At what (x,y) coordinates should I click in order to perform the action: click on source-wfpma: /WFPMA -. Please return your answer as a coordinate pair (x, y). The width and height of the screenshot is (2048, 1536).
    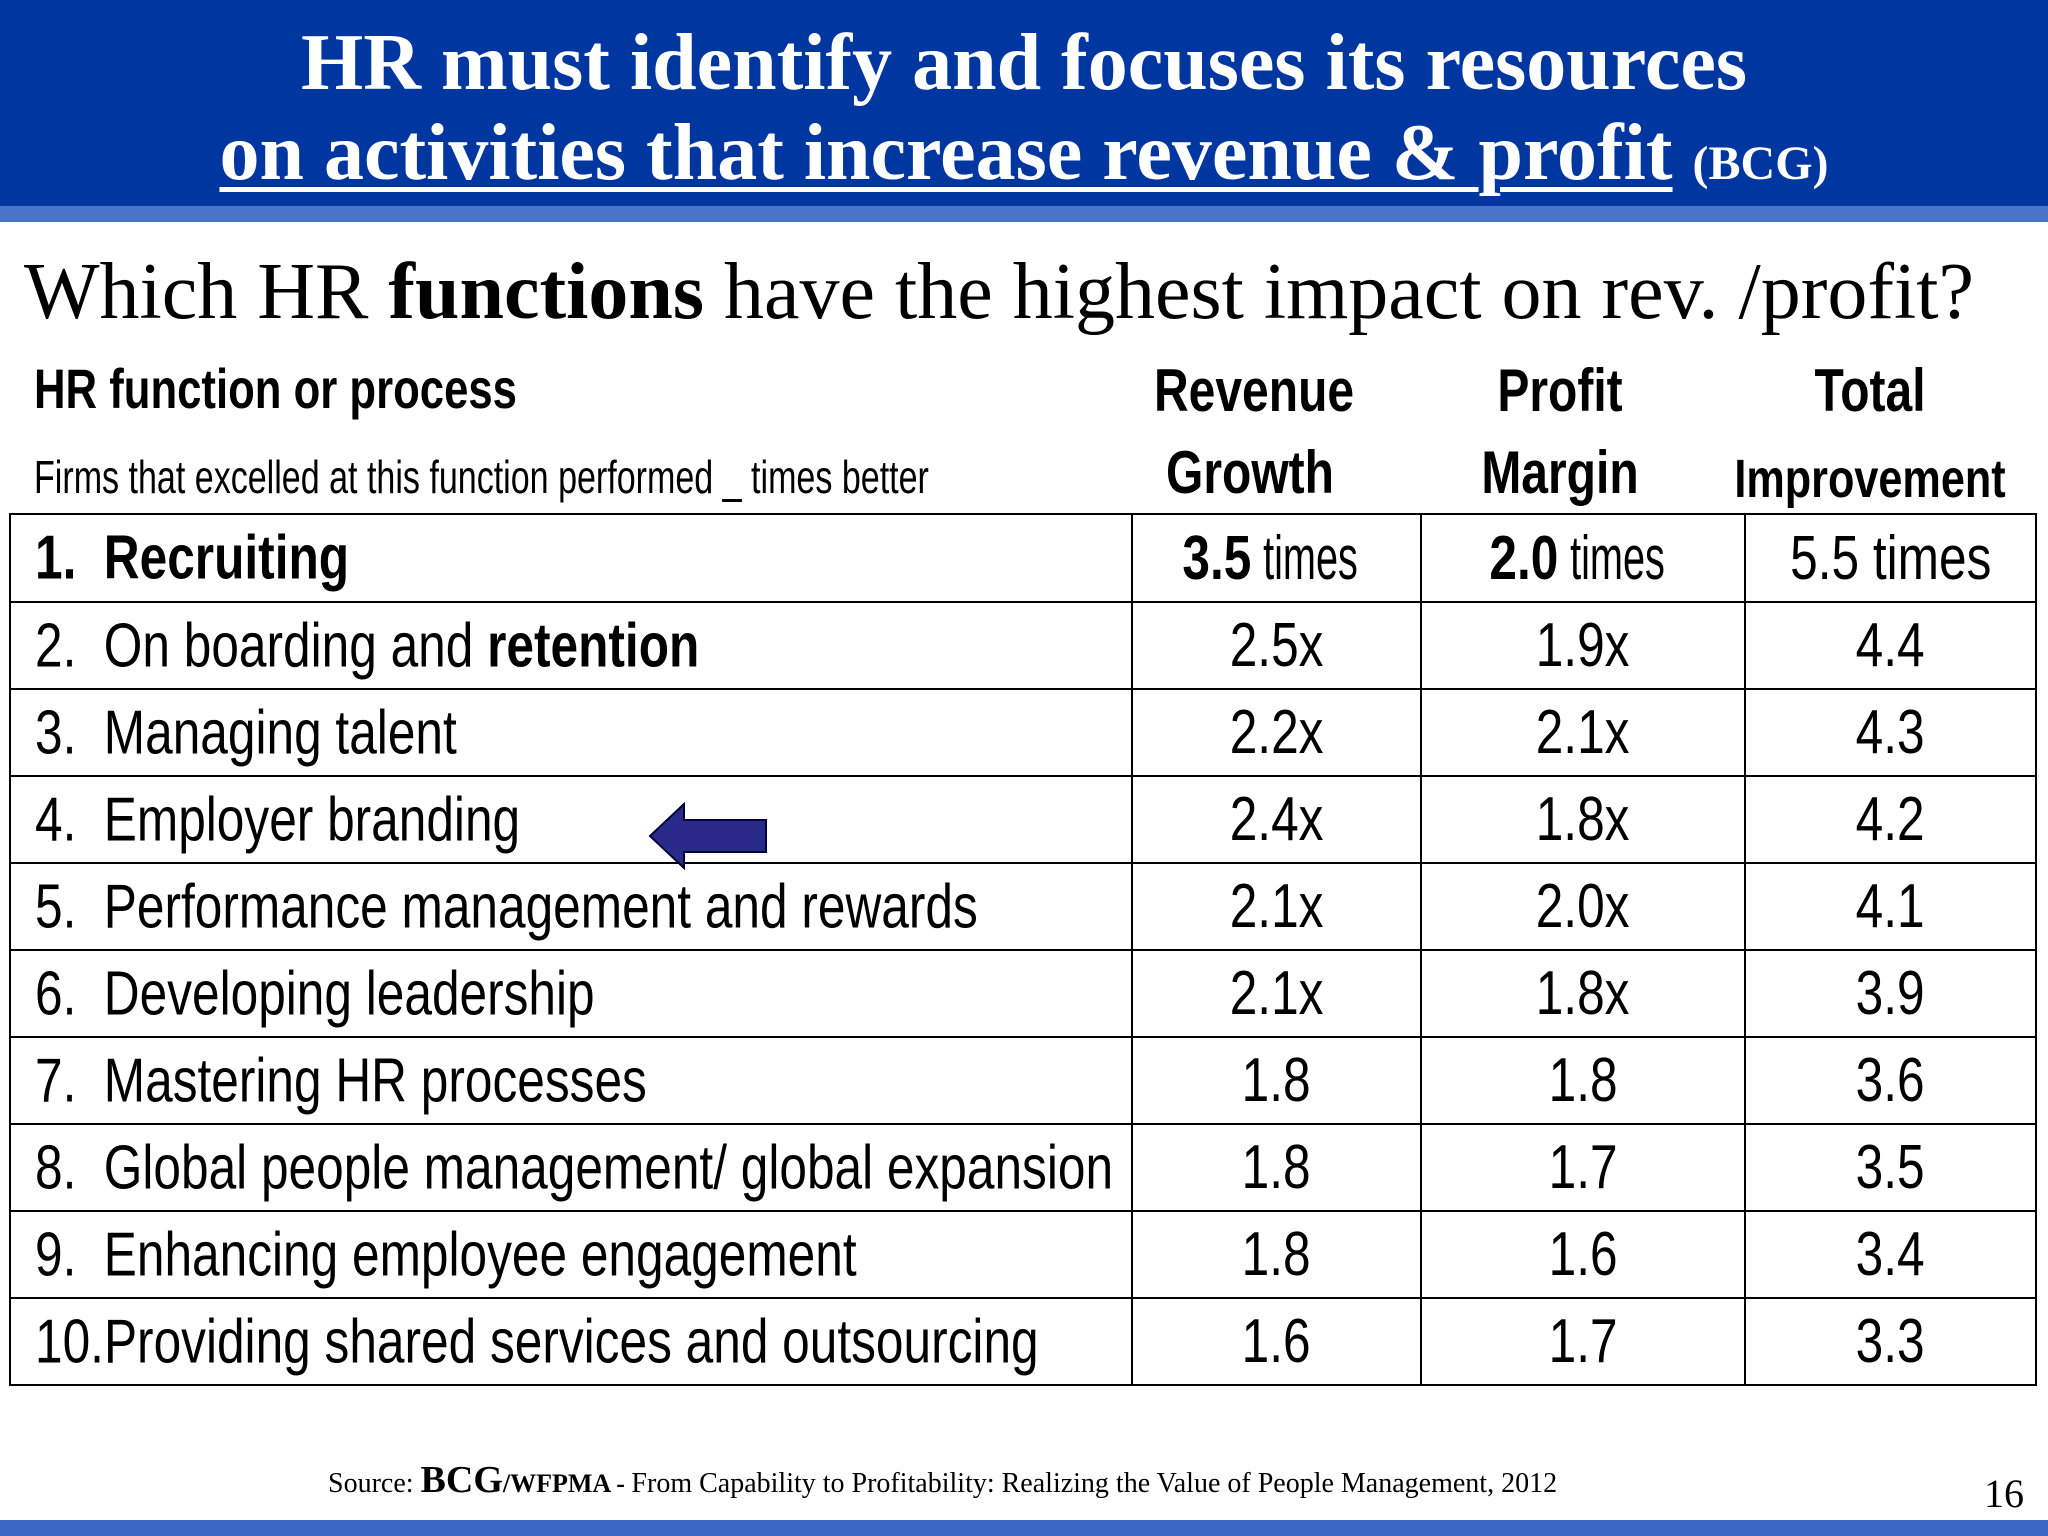
    Looking at the image, I should click on (567, 1483).